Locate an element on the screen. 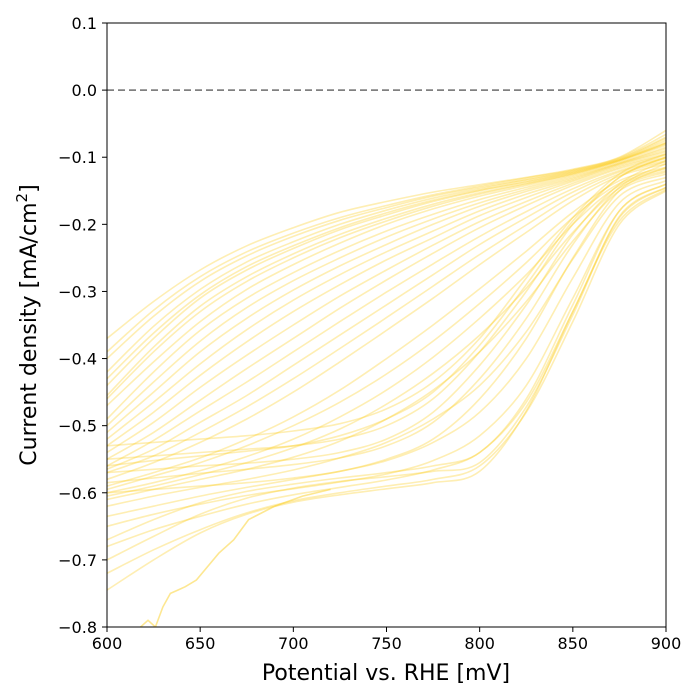  y-axis-label: Current density [mA/cm2] is located at coordinates (27, 324).